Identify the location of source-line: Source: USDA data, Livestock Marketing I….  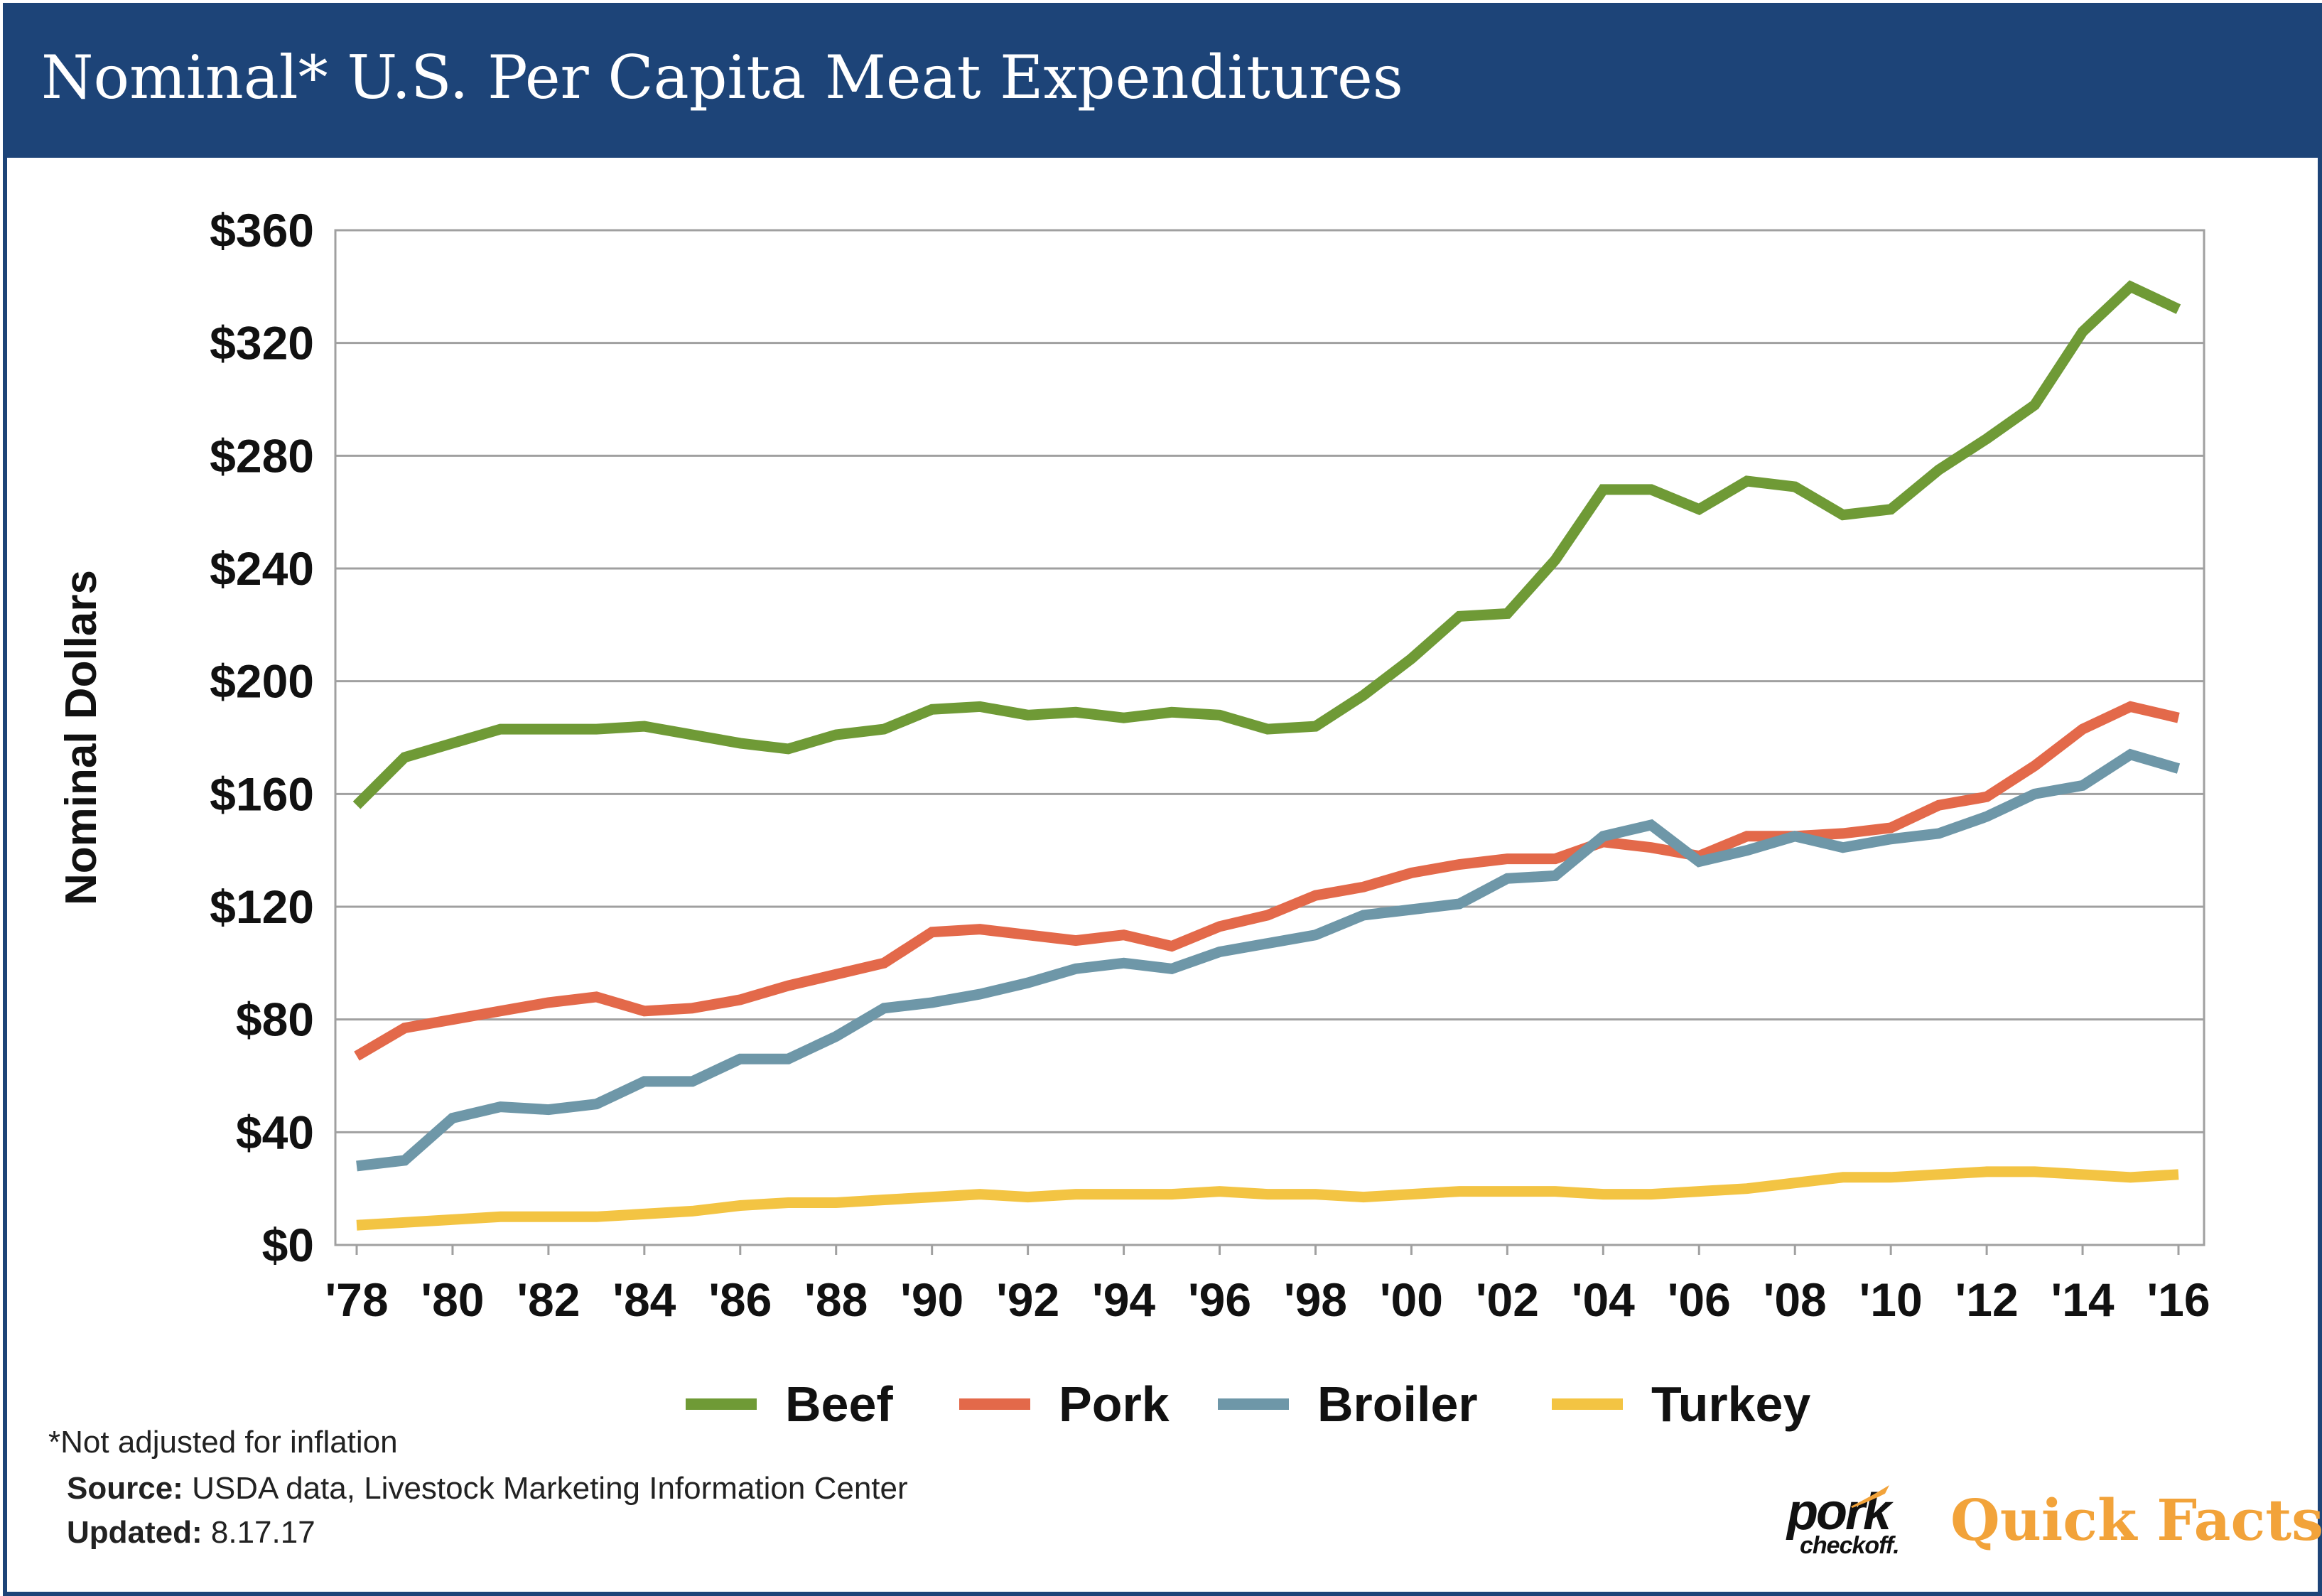
(487, 1488).